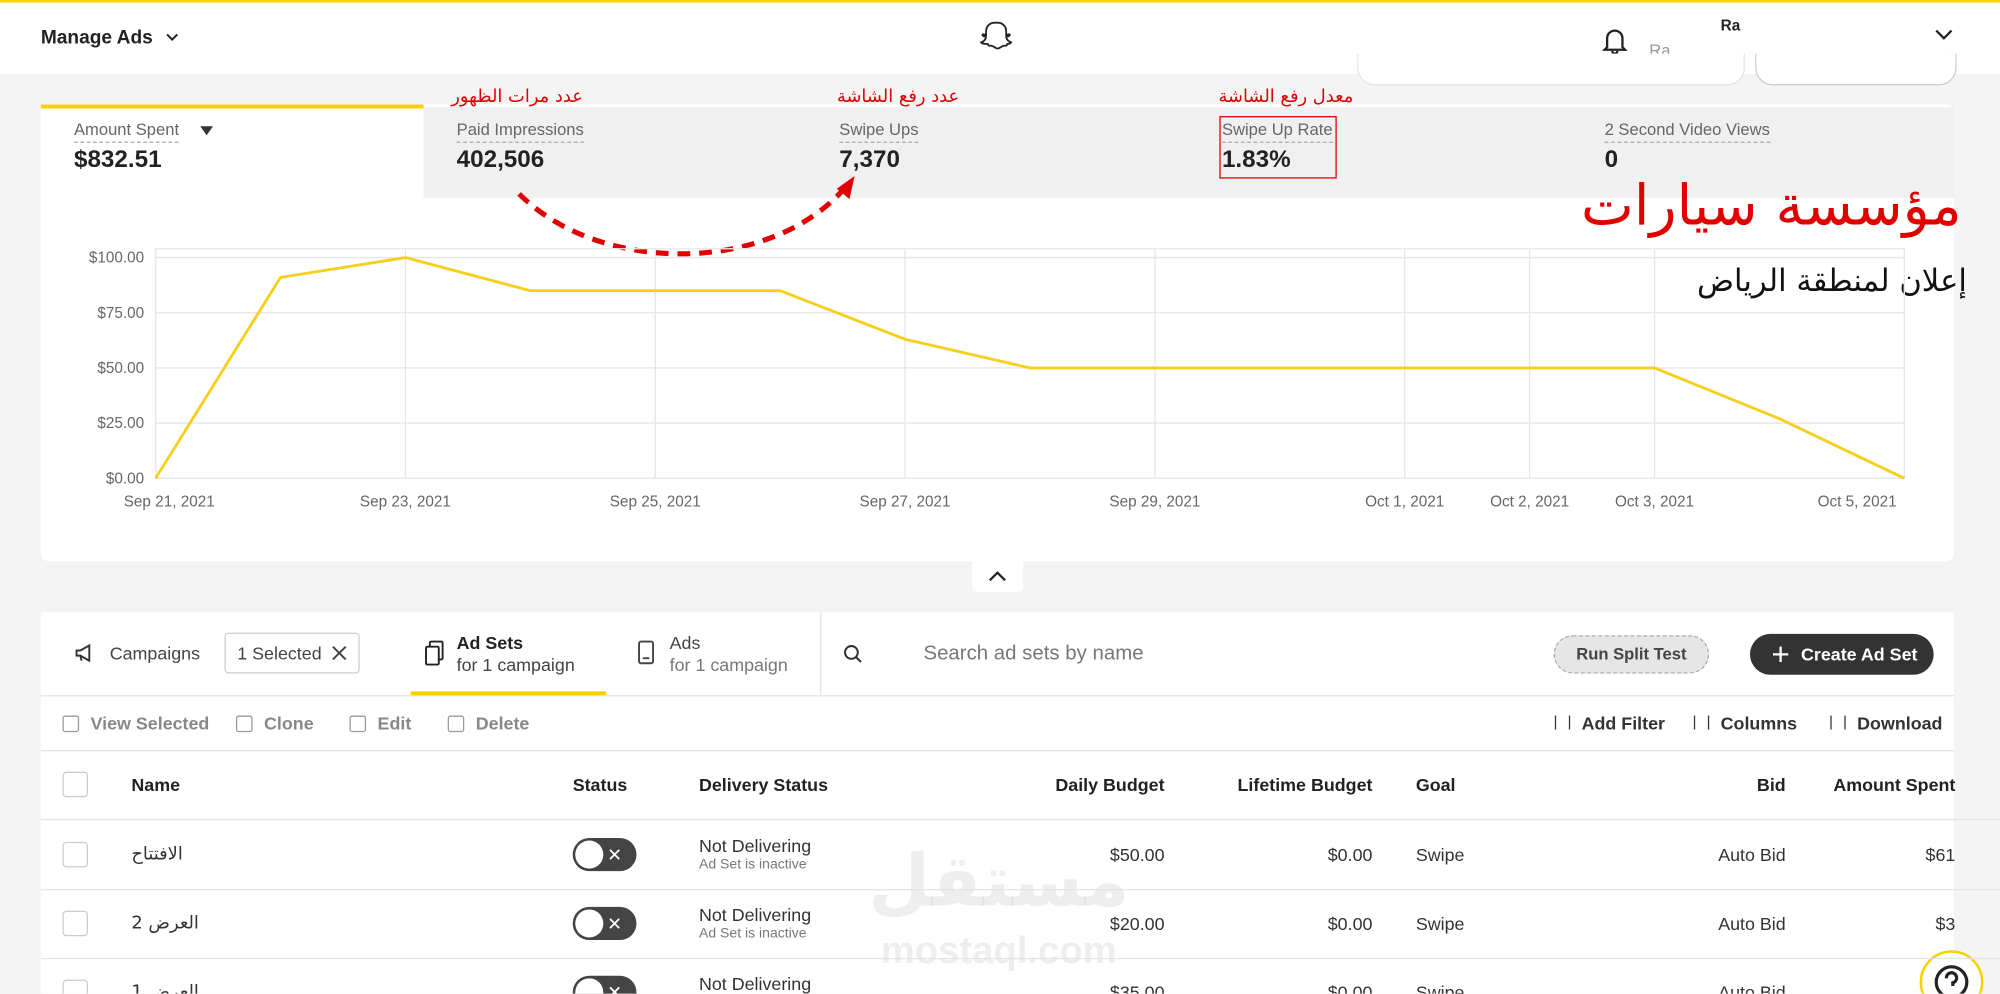 Image resolution: width=2000 pixels, height=994 pixels. I want to click on cell-name: الافتتاح, so click(157, 854).